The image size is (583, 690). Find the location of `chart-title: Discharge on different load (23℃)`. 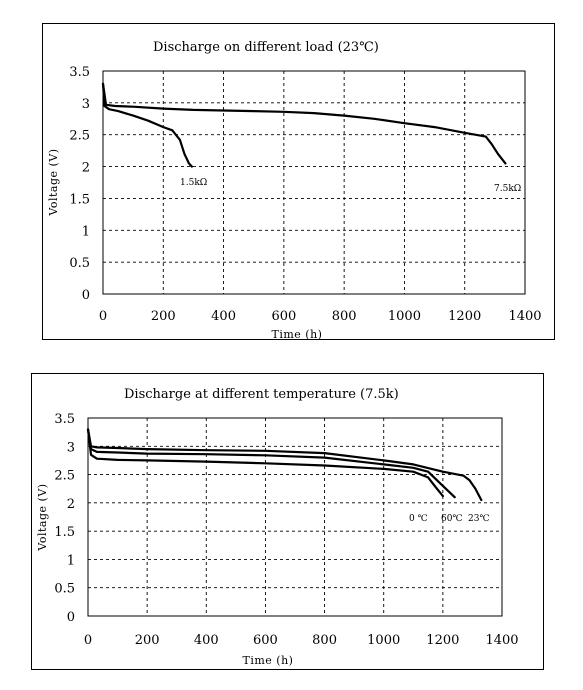

chart-title: Discharge on different load (23℃) is located at coordinates (266, 47).